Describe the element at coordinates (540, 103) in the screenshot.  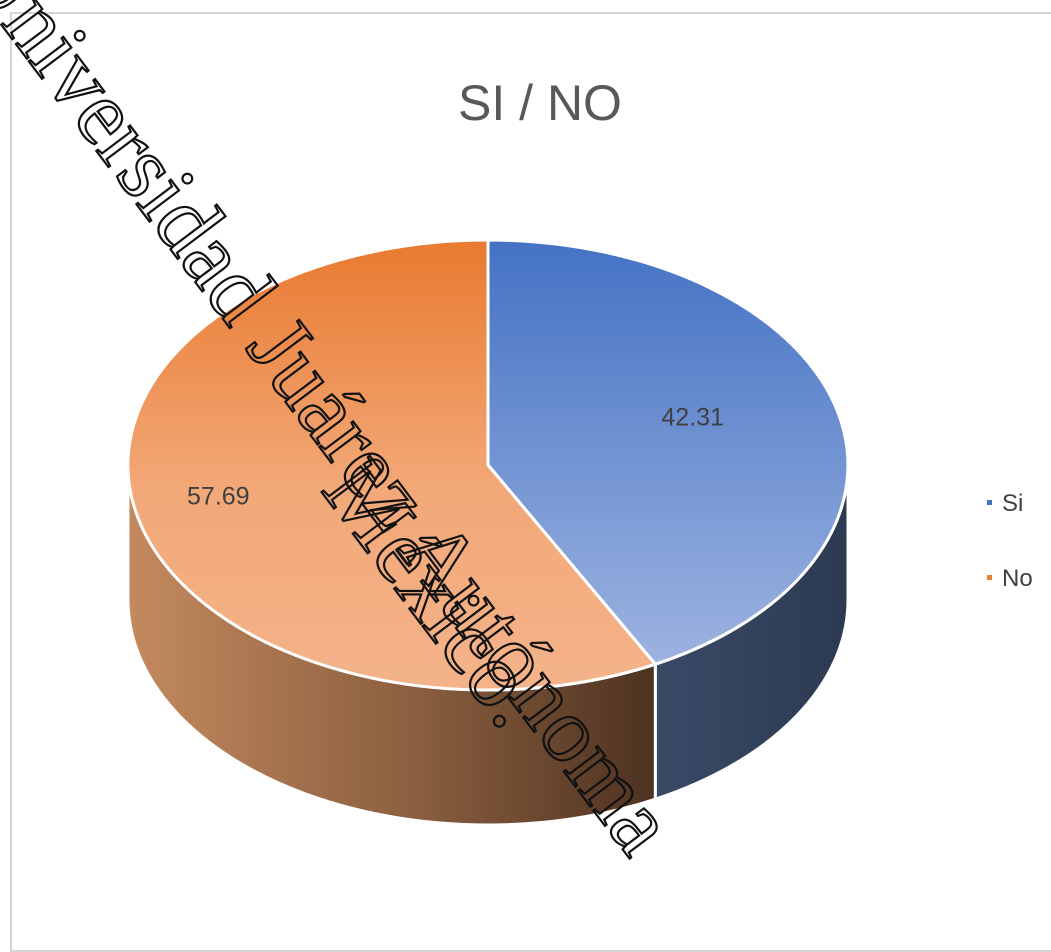
I see `chart-title: SI / NO` at that location.